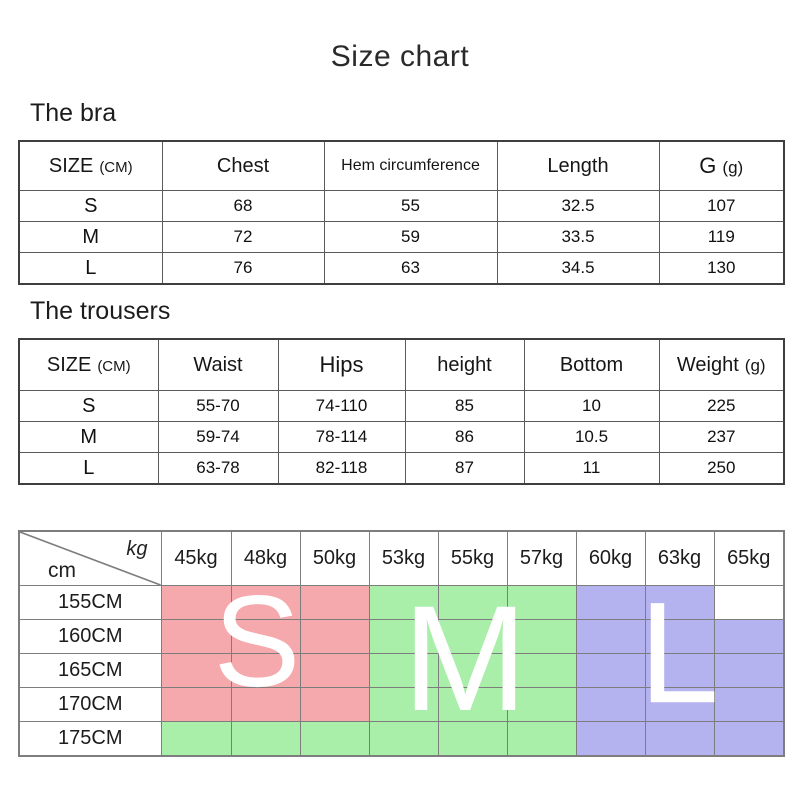  I want to click on value-cell: 72, so click(243, 237).